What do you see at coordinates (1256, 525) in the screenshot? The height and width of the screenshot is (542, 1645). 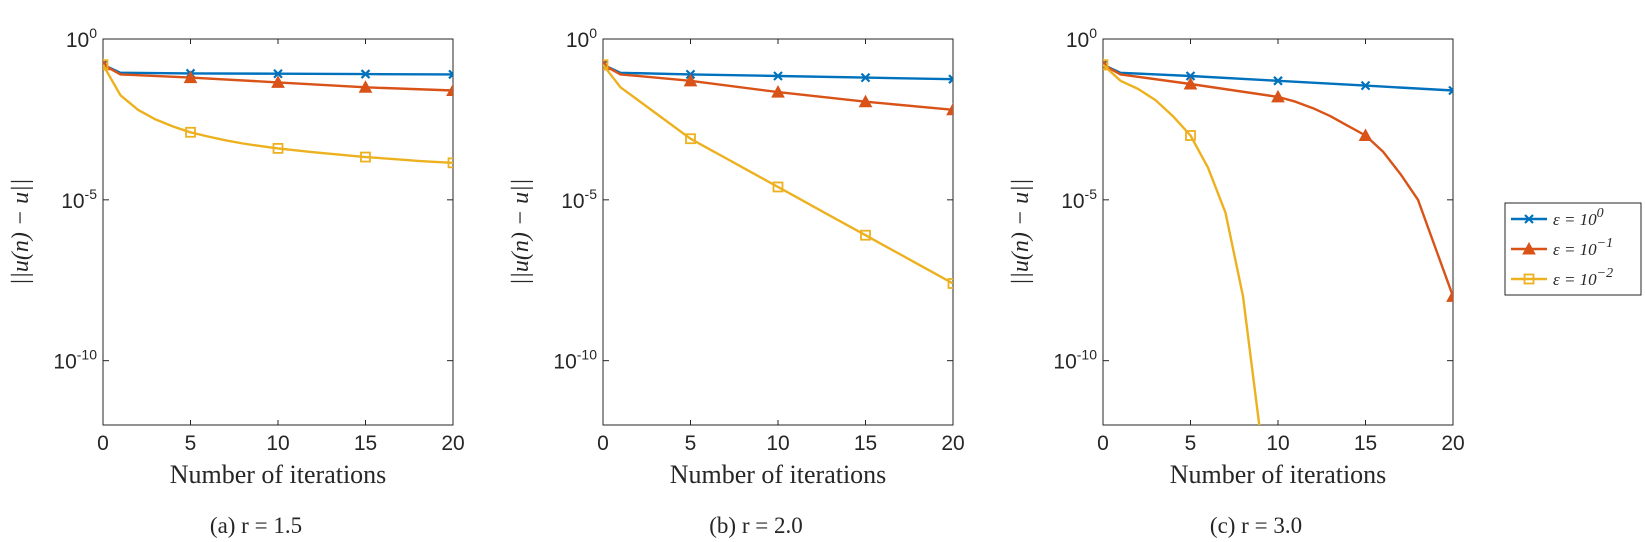 I see `subfigure-caption: (c) r = 3.0` at bounding box center [1256, 525].